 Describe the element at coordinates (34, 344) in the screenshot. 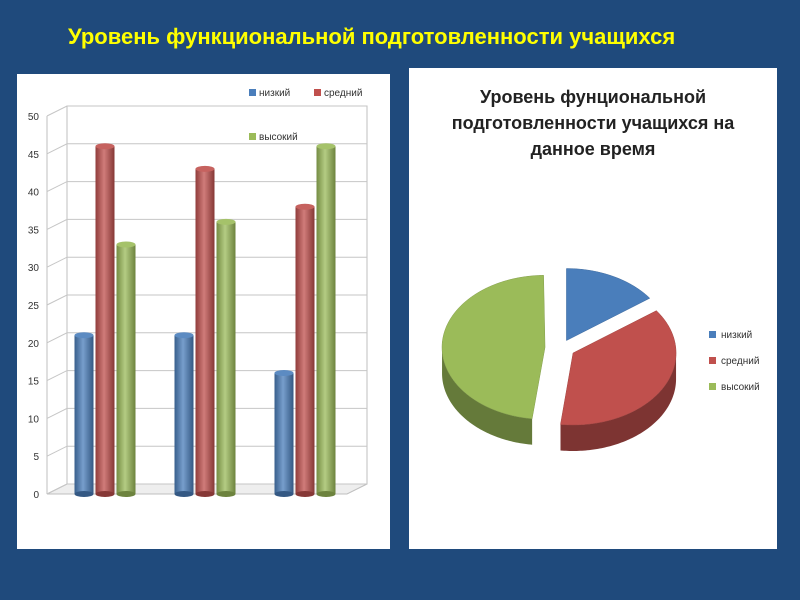

I see `y-tick-label: 20` at that location.